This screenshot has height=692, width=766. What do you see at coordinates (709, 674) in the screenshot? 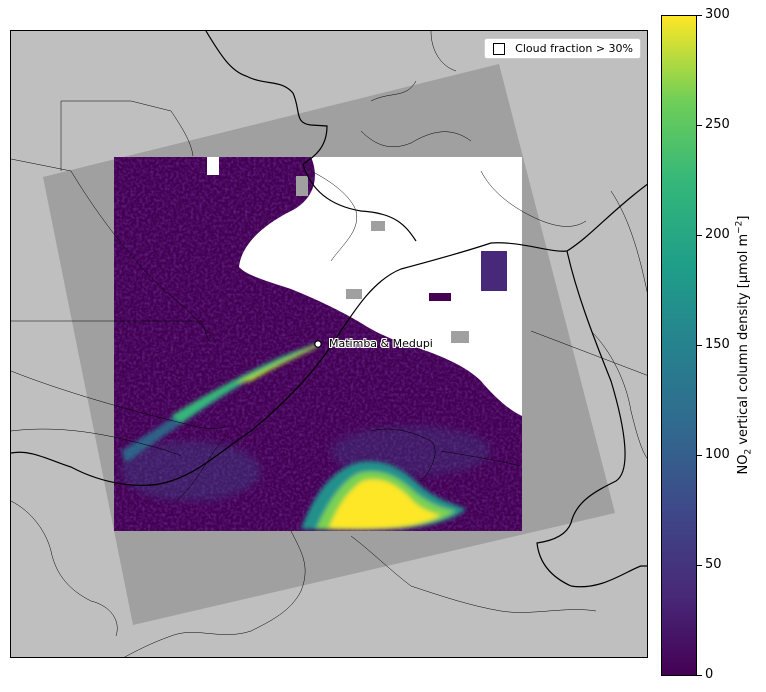
I see `colorbar-tick-label: 0` at bounding box center [709, 674].